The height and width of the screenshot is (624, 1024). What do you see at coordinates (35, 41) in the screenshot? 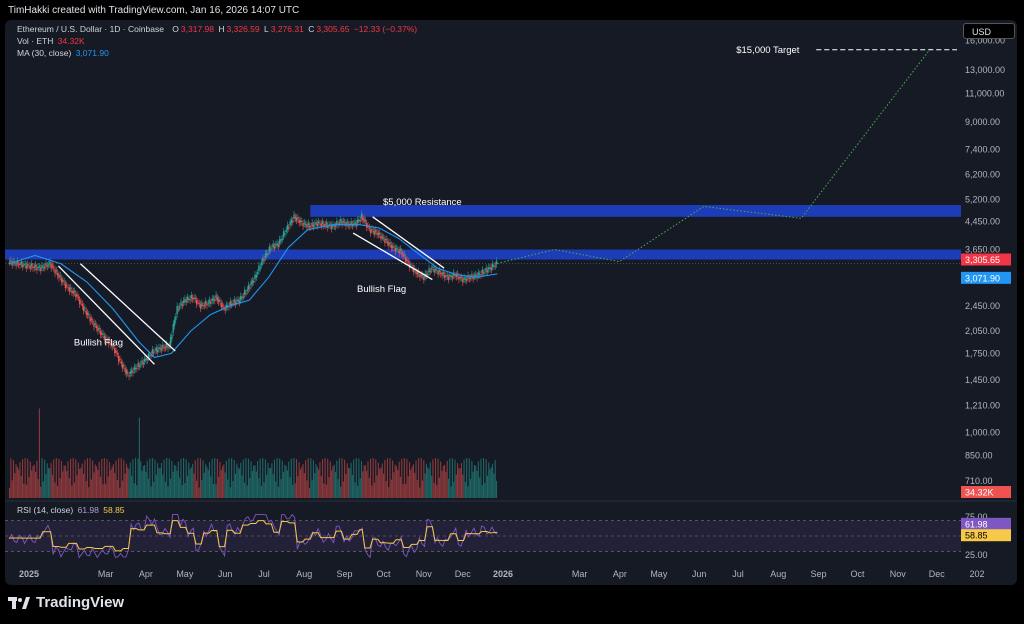
I see `volume-label: Vol · ETH` at bounding box center [35, 41].